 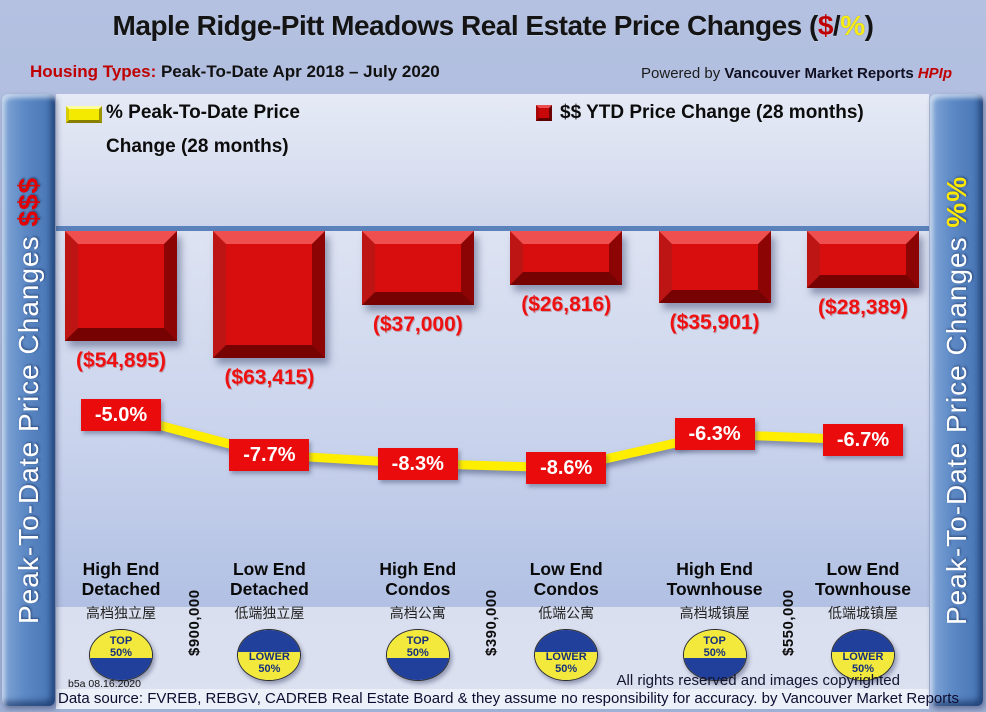 What do you see at coordinates (863, 612) in the screenshot?
I see `category-label-chinese: 低端城镇屋` at bounding box center [863, 612].